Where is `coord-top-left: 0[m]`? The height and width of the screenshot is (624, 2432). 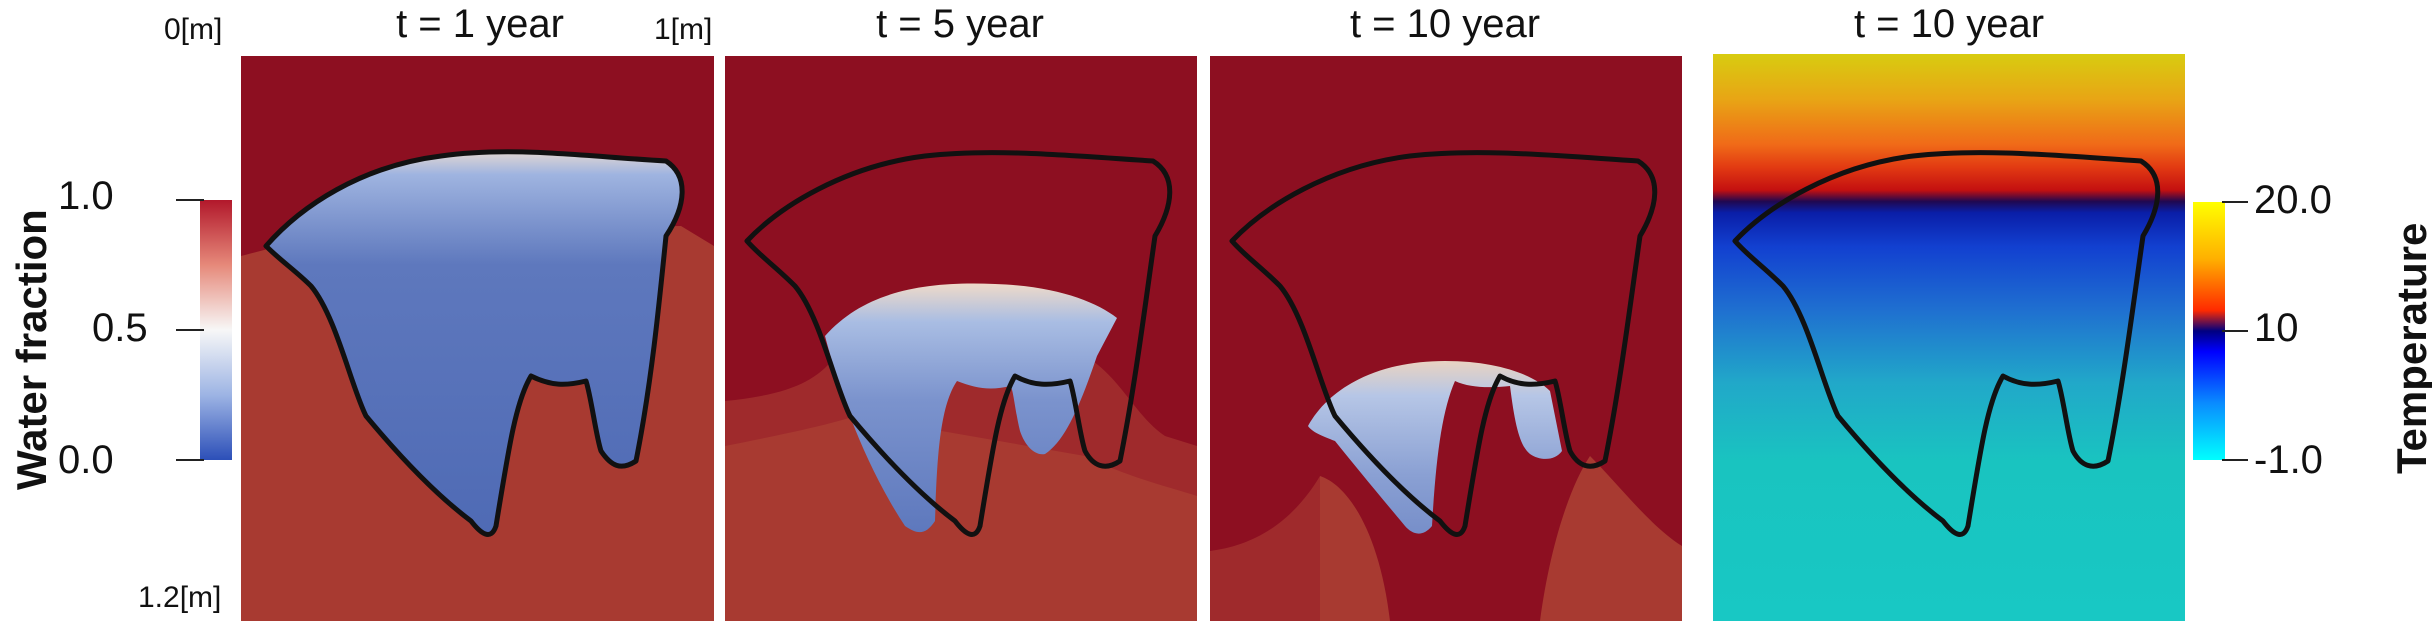 coord-top-left: 0[m] is located at coordinates (193, 29).